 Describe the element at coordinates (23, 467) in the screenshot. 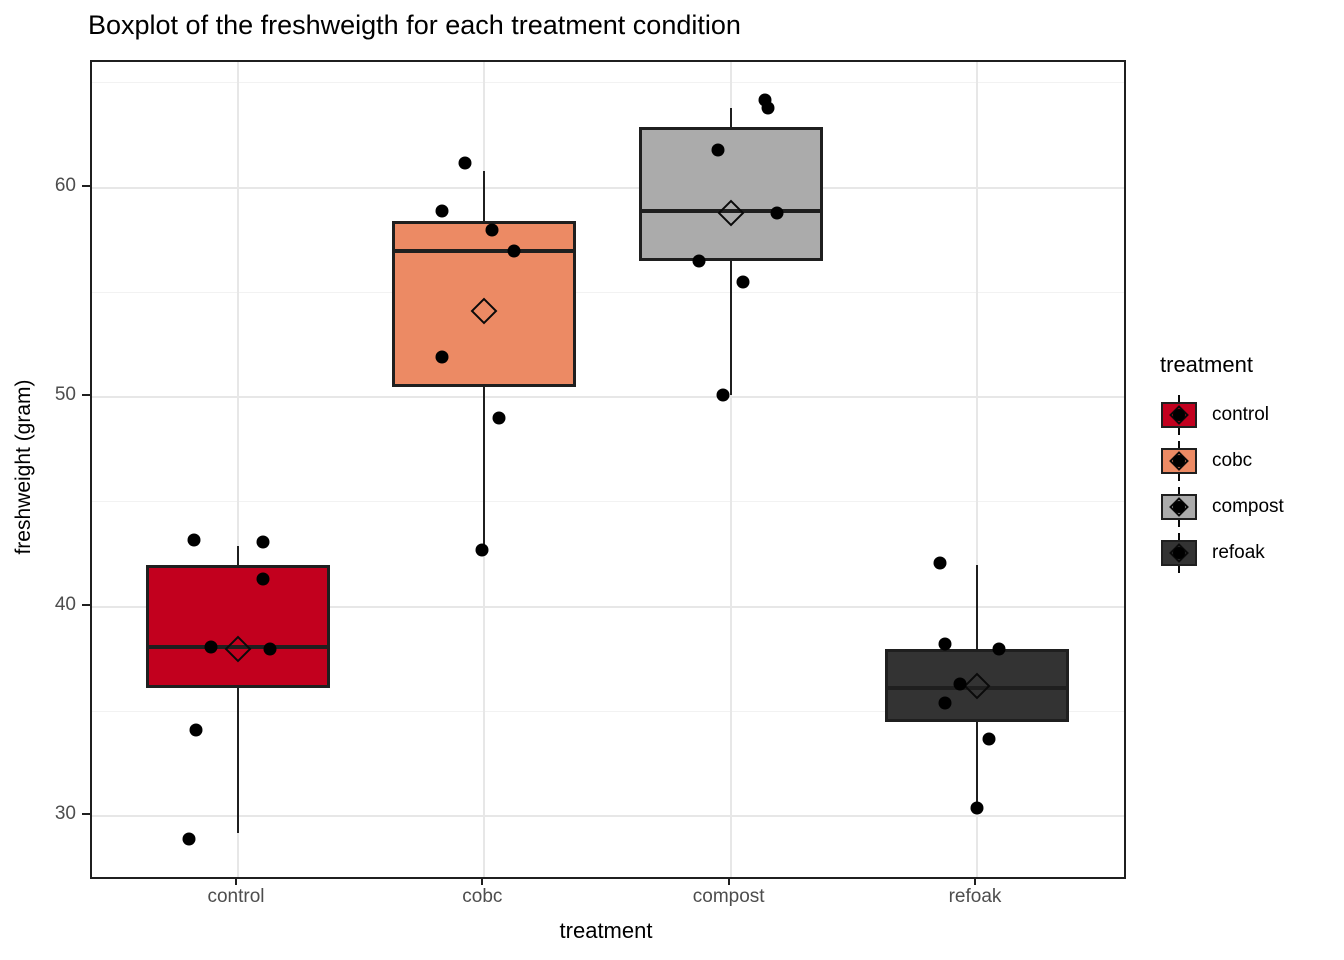

I see `y-axis-title: freshweight (gram)` at that location.